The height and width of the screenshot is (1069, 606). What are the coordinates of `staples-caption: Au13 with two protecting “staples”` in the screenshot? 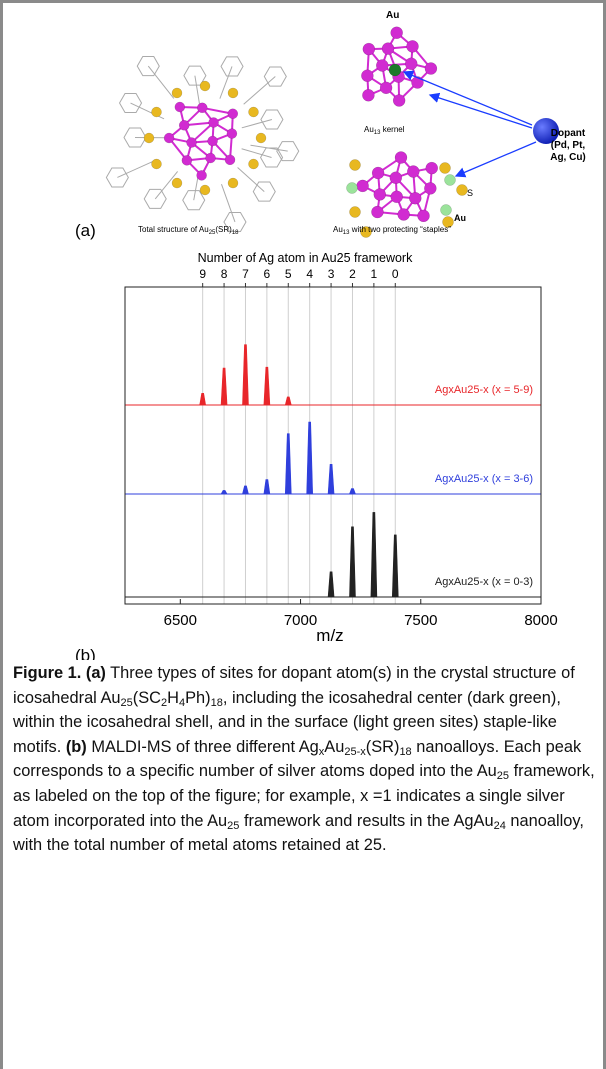 It's located at (392, 230).